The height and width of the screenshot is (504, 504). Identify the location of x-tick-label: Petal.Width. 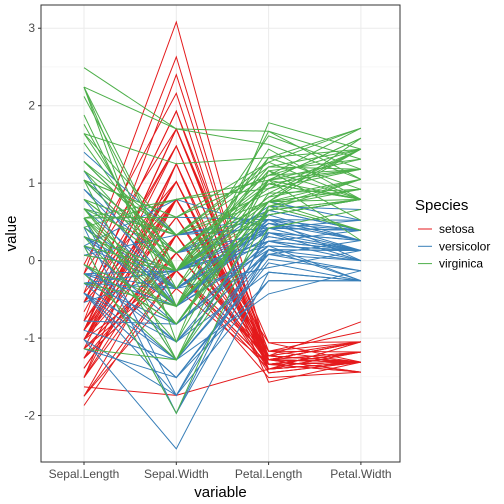
(360, 474).